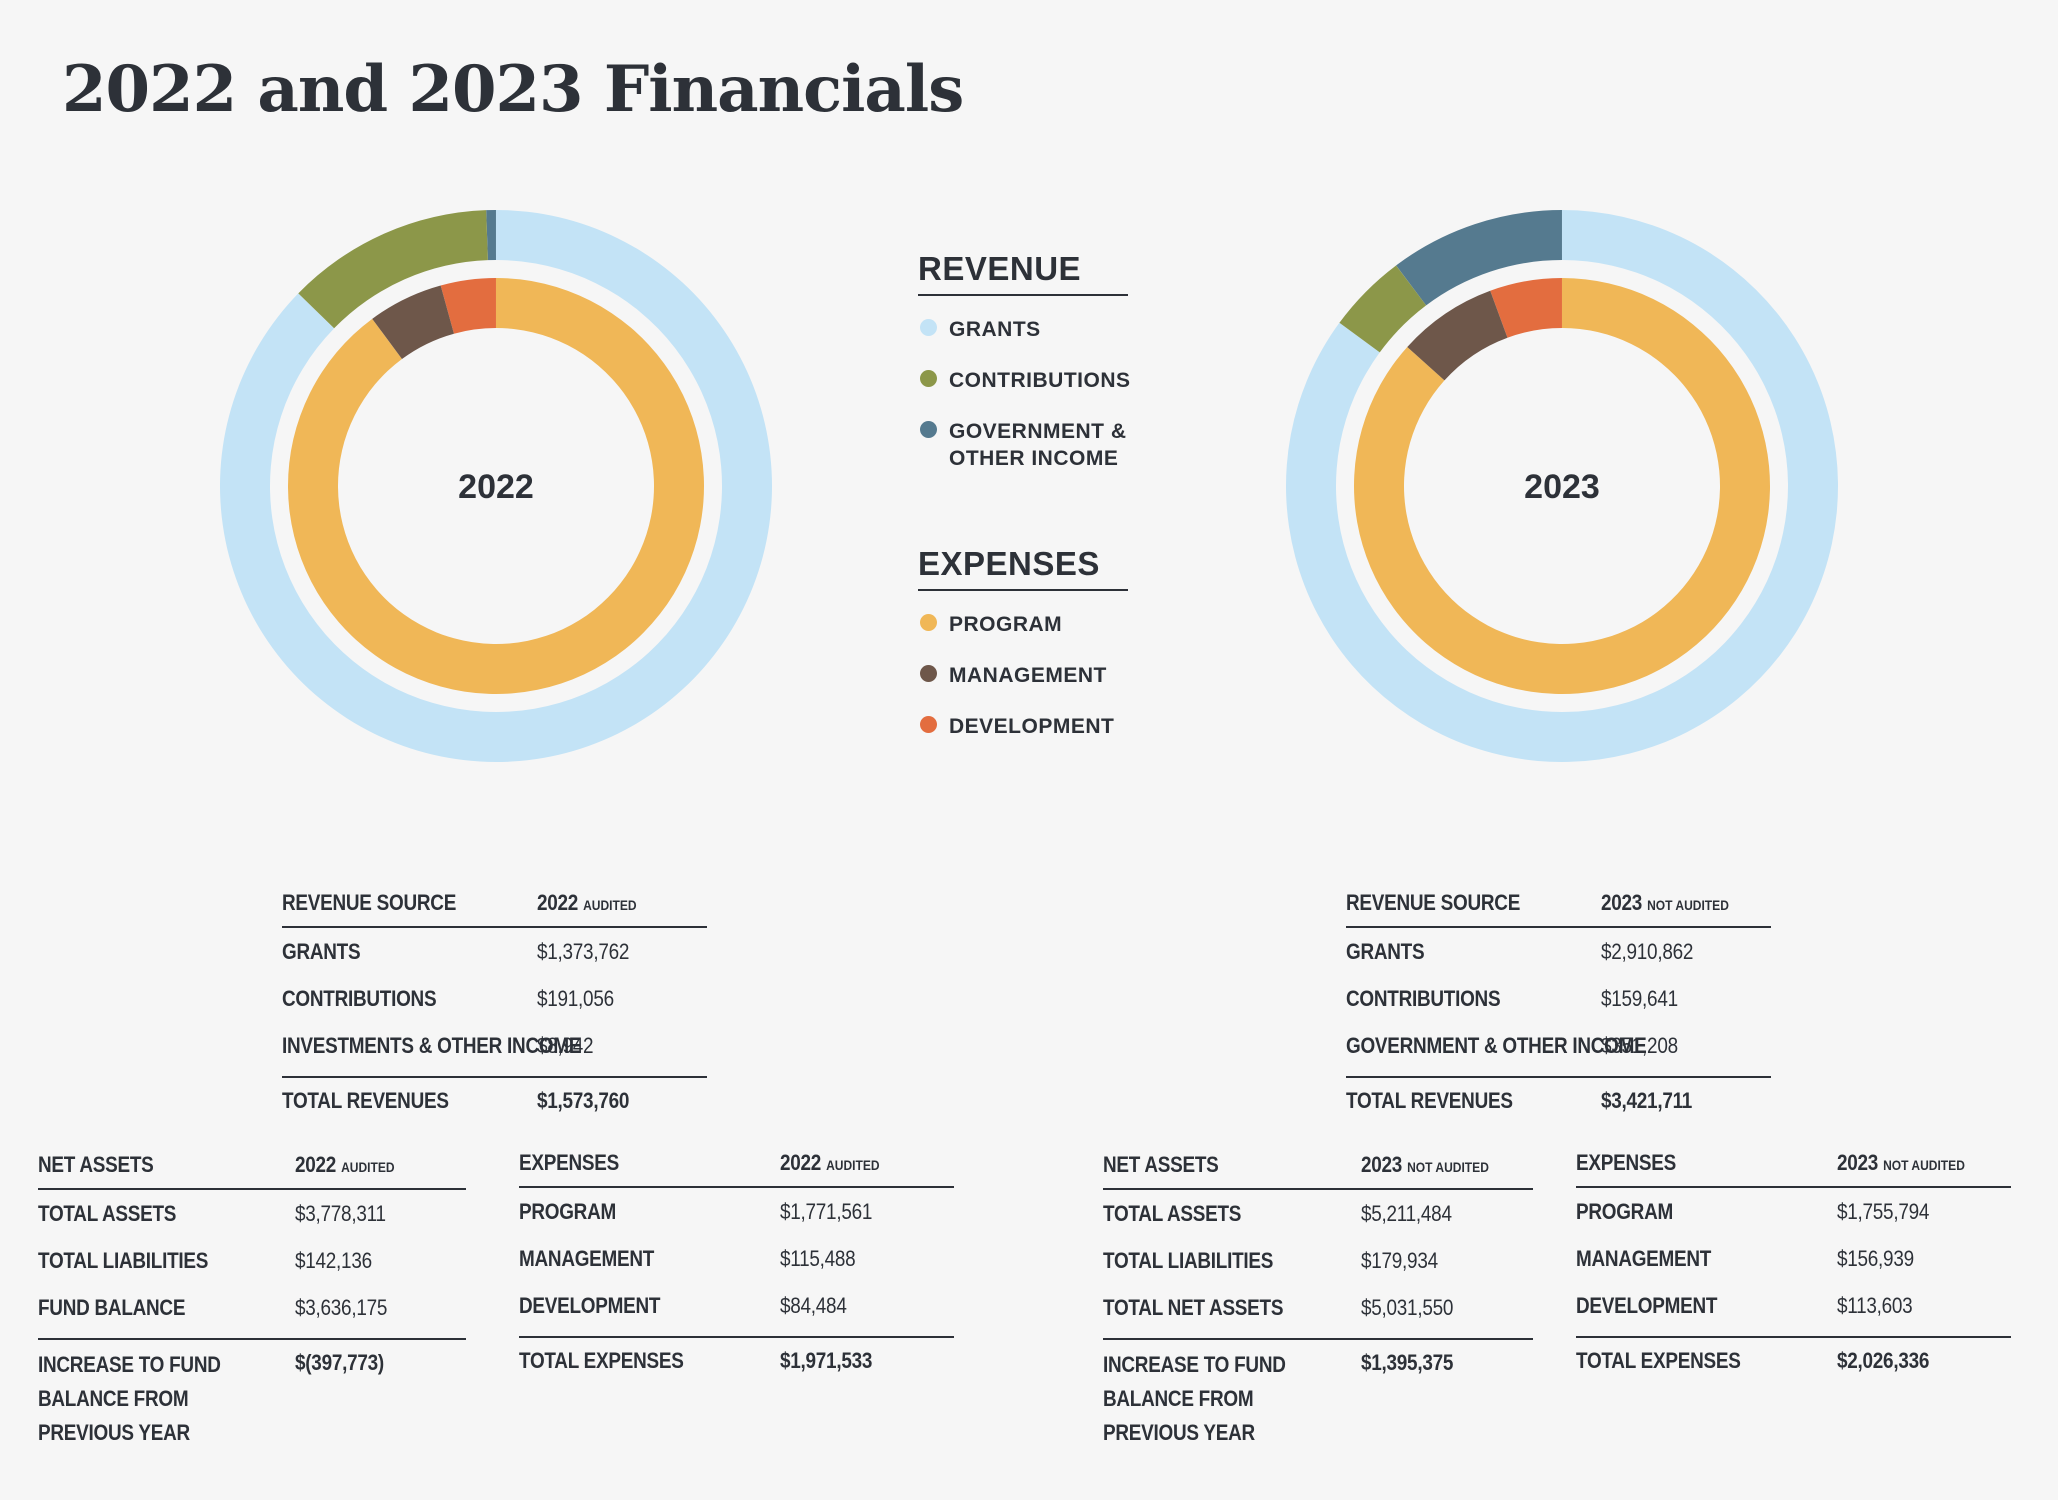  What do you see at coordinates (1161, 1164) in the screenshot?
I see `column-header: NET ASSETS` at bounding box center [1161, 1164].